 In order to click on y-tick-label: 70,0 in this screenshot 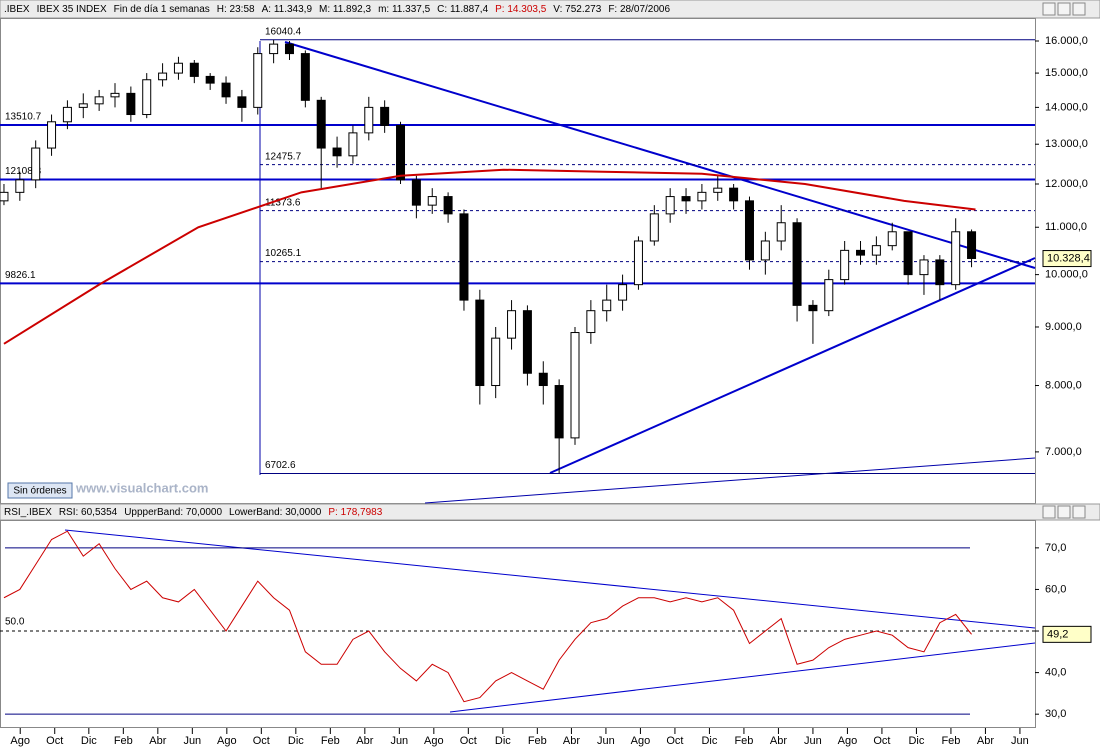, I will do `click(1055, 548)`.